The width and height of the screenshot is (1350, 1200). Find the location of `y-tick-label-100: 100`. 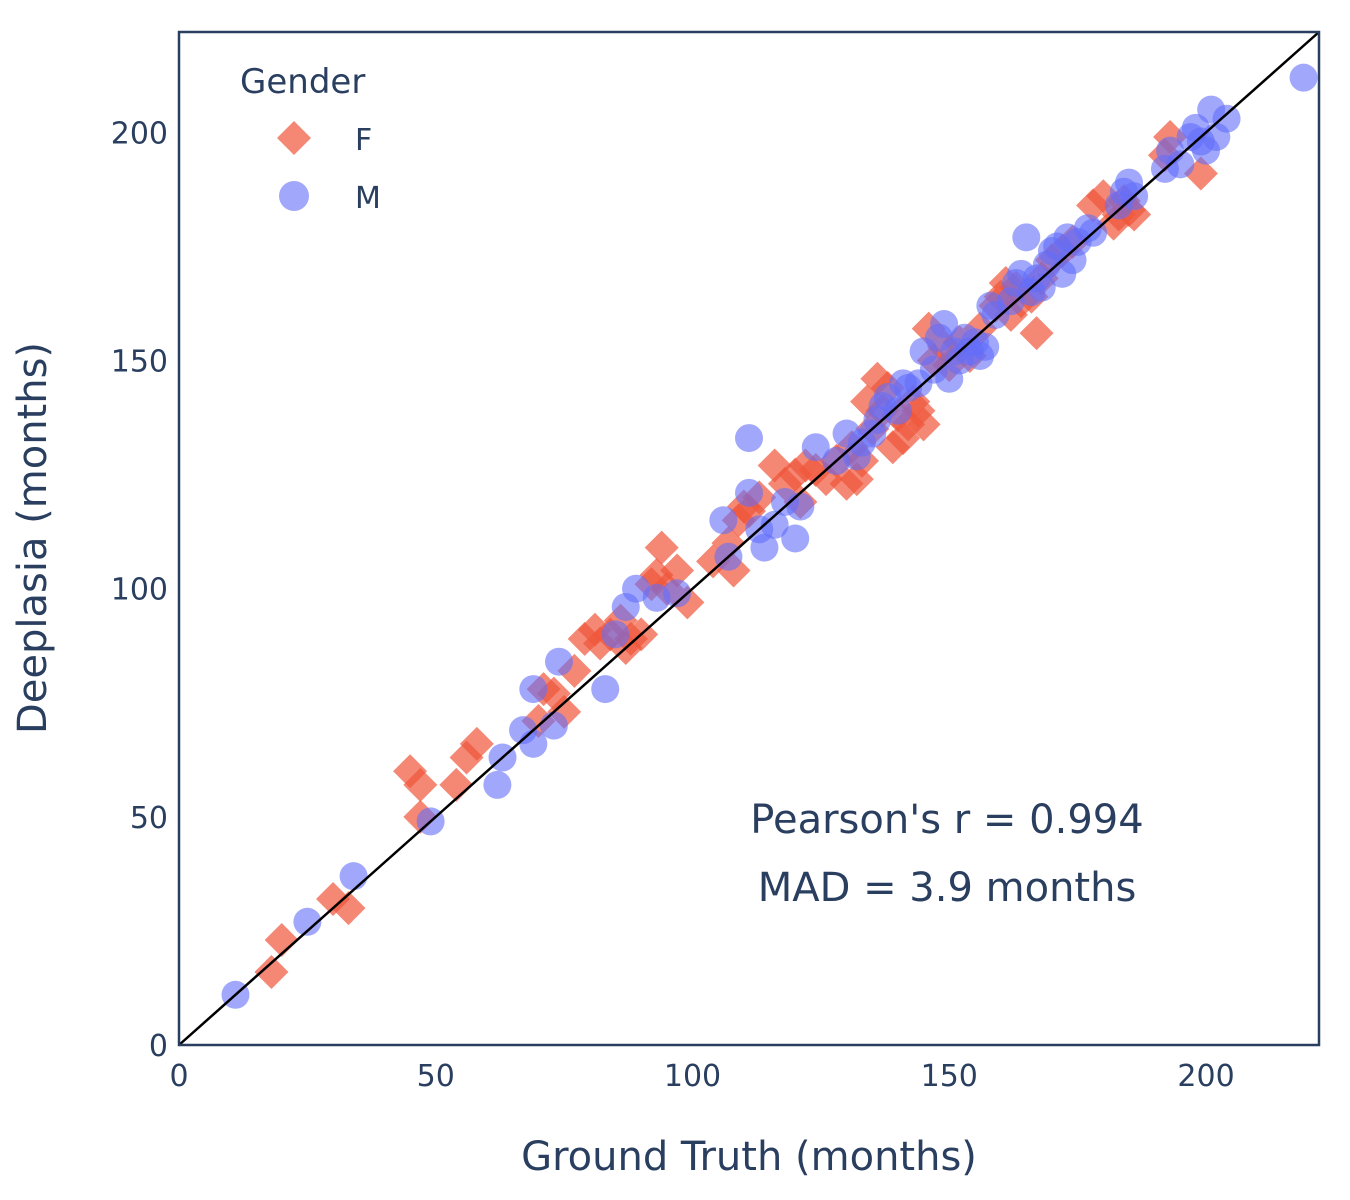

y-tick-label-100: 100 is located at coordinates (139, 590).